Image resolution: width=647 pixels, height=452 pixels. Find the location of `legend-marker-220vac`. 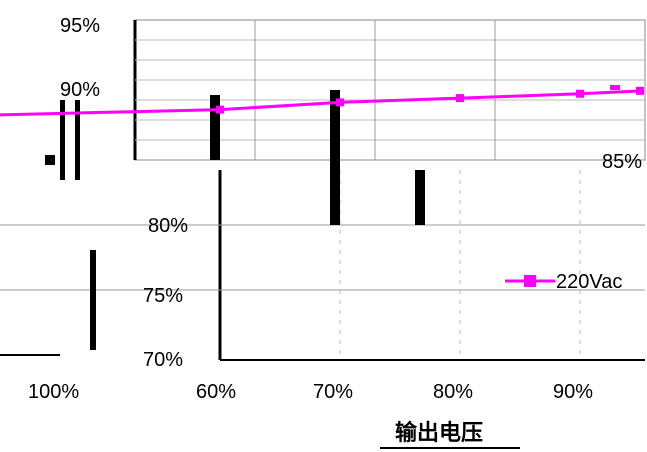

legend-marker-220vac is located at coordinates (530, 281).